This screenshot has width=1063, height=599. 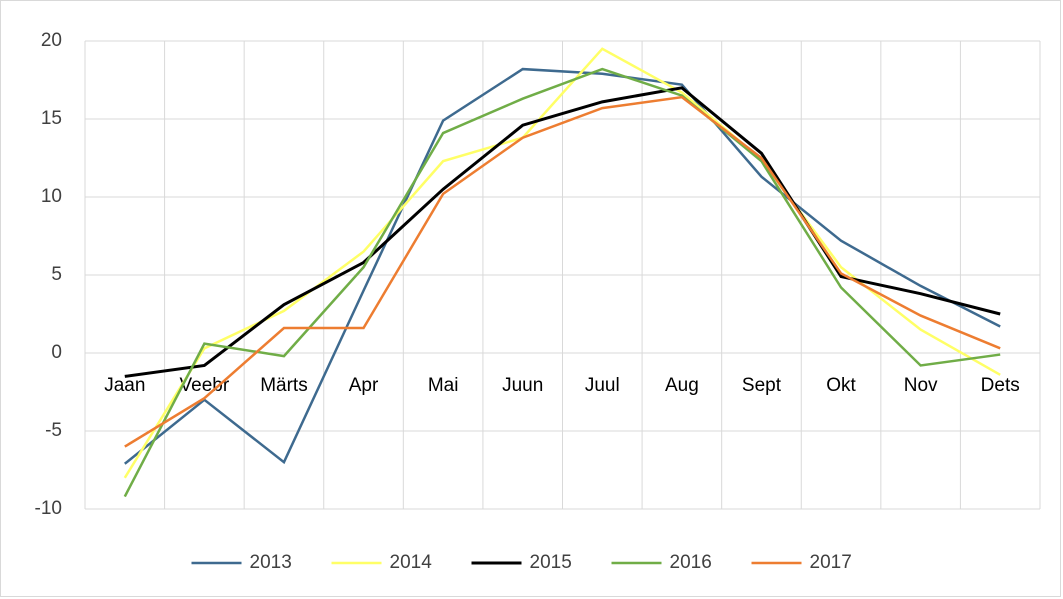 What do you see at coordinates (53, 430) in the screenshot?
I see `y-tick-label: -5` at bounding box center [53, 430].